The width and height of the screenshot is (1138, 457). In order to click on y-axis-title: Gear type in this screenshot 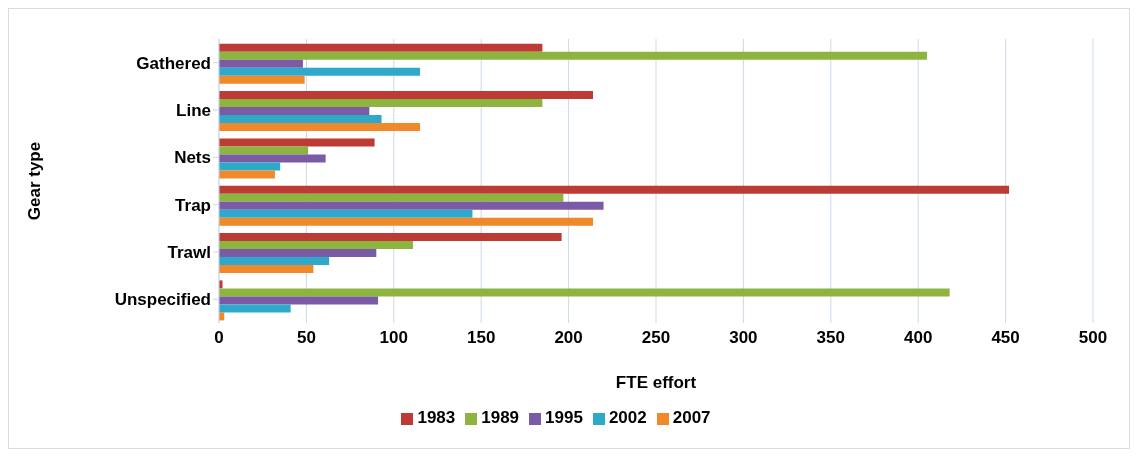, I will do `click(35, 181)`.